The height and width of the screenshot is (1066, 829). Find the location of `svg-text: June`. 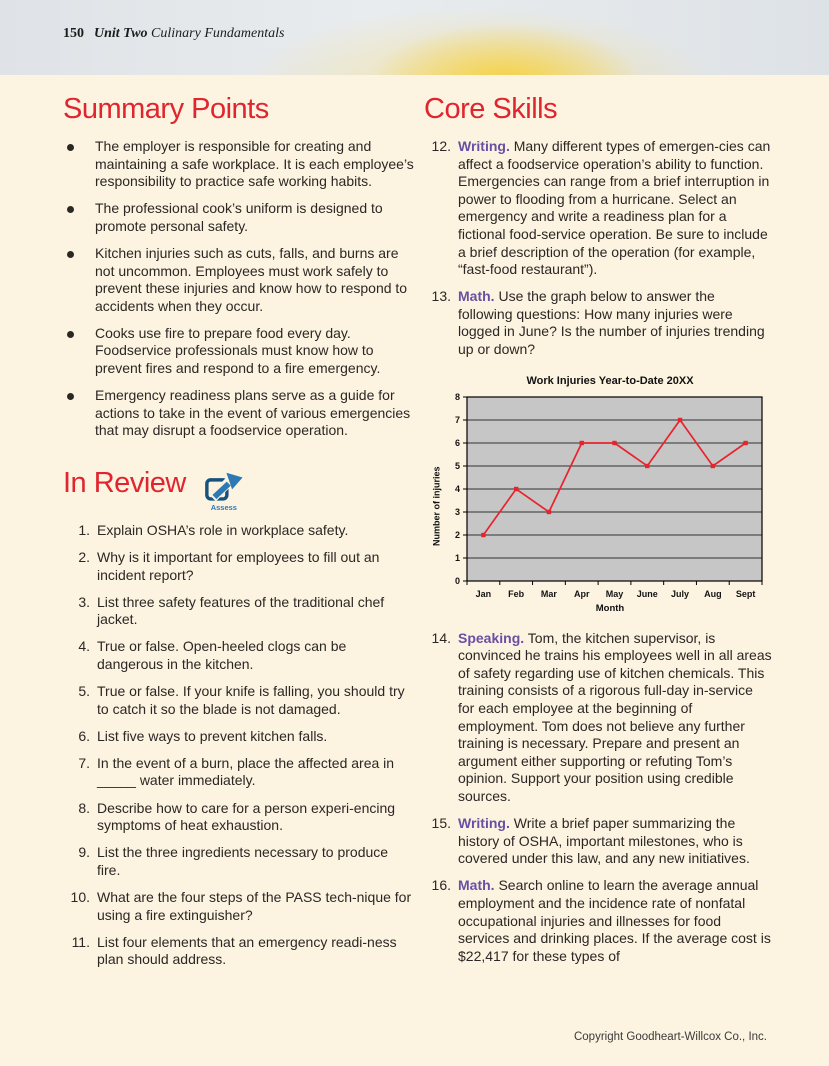

svg-text: June is located at coordinates (647, 594).